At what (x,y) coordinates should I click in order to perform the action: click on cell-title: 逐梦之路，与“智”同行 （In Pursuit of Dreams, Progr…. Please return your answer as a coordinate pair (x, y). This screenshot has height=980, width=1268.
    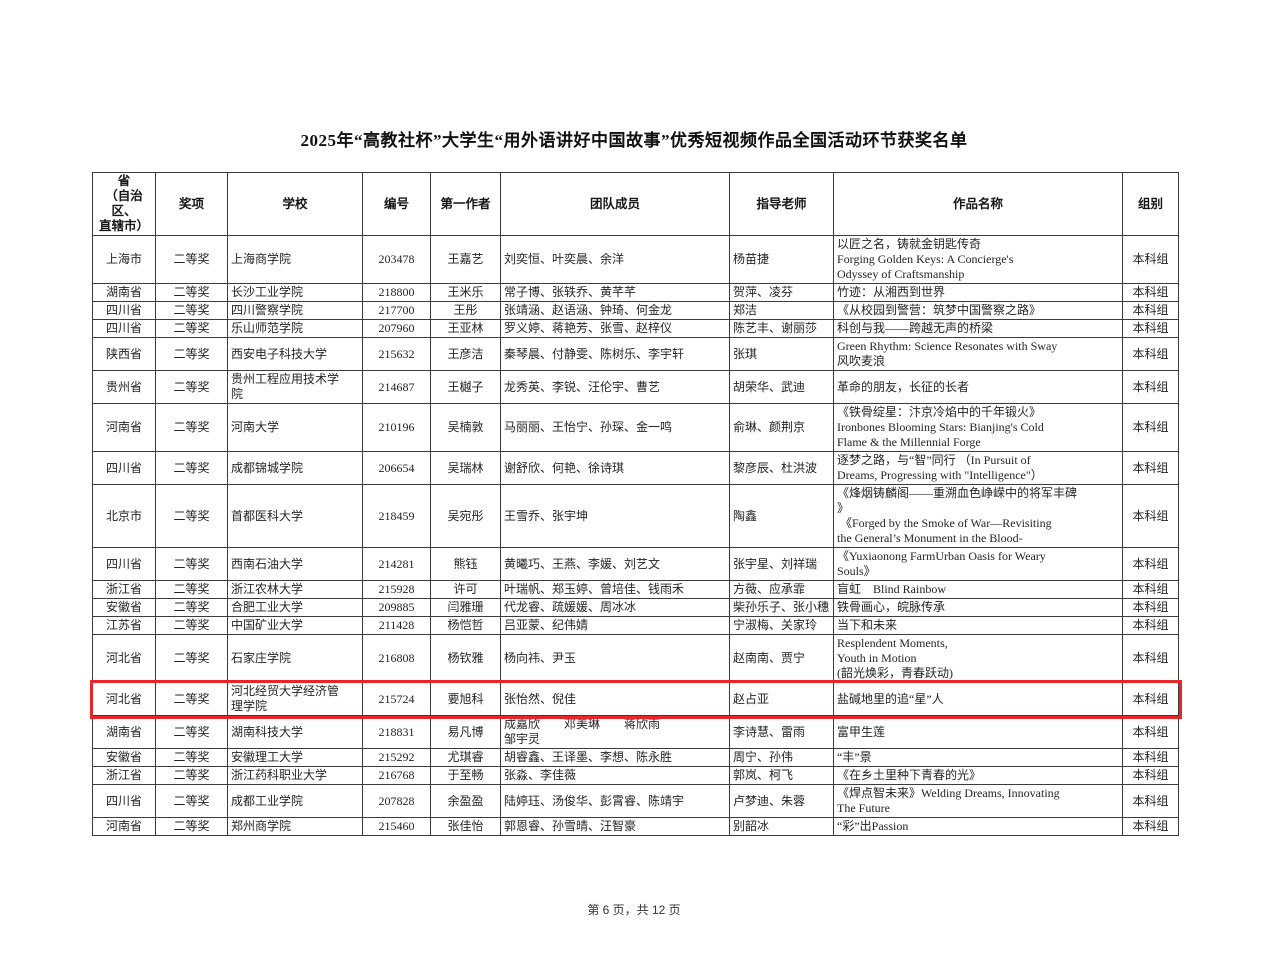
    Looking at the image, I should click on (978, 468).